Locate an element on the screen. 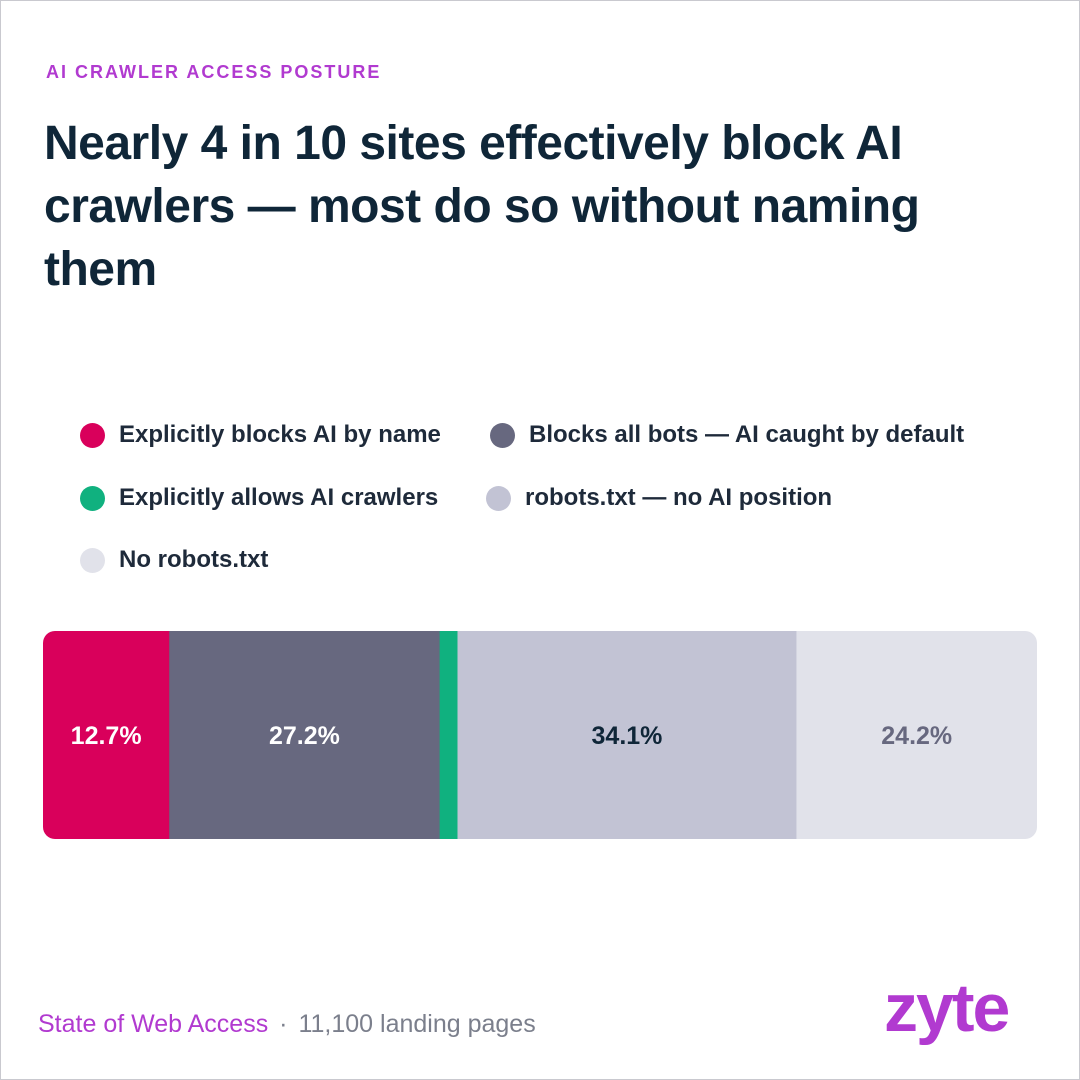  legend-item-blocks-by-name: Explicitly blocks AI by name is located at coordinates (260, 435).